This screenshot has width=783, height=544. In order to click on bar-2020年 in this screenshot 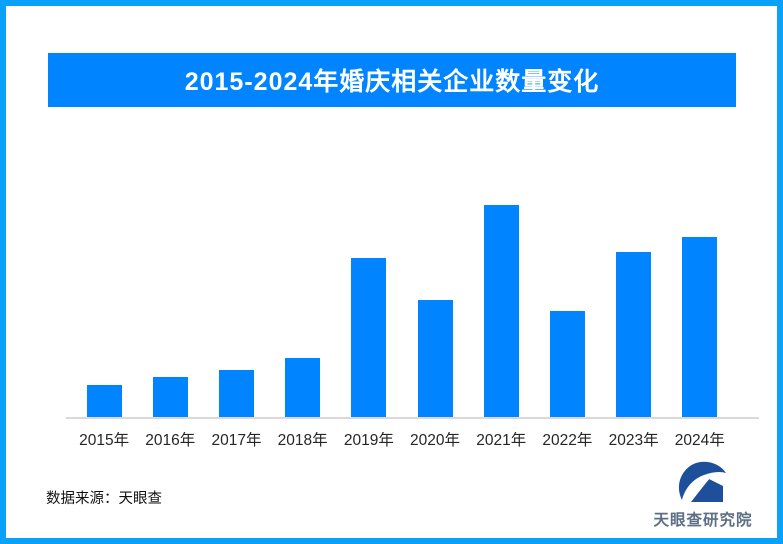, I will do `click(435, 358)`.